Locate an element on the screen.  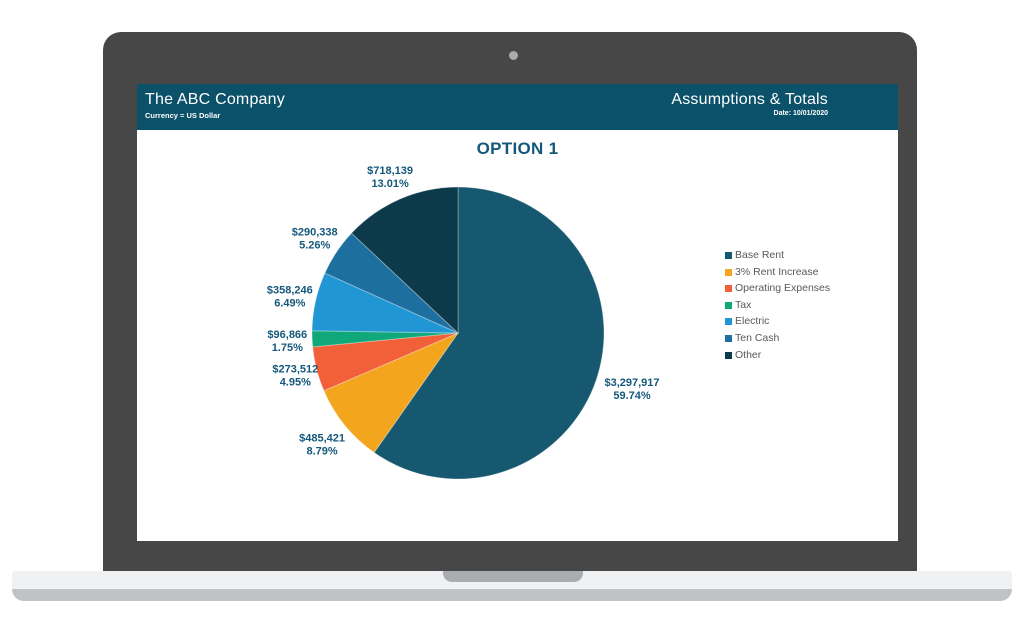
slice-label-3-rent-increase: $485,421 8.79% is located at coordinates (322, 445).